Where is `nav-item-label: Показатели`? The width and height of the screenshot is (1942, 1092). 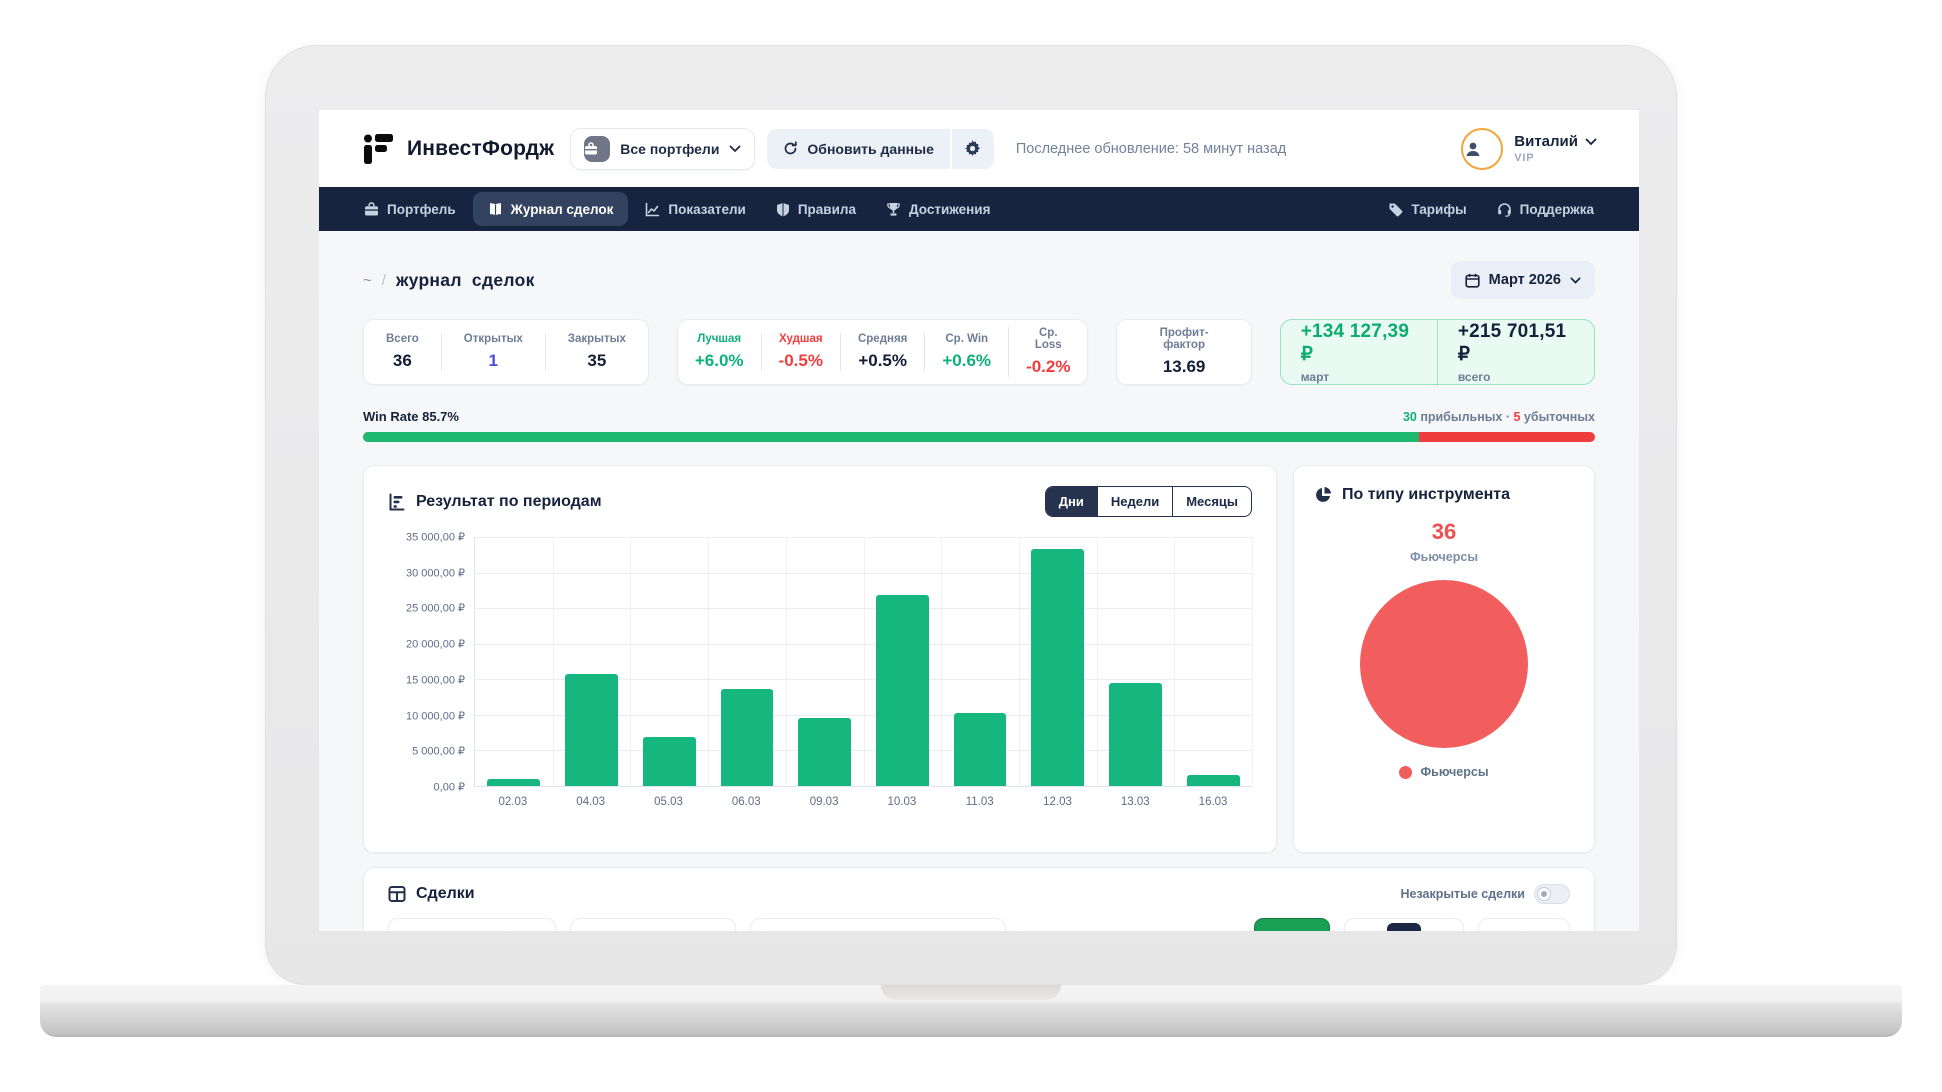
nav-item-label: Показатели is located at coordinates (707, 209).